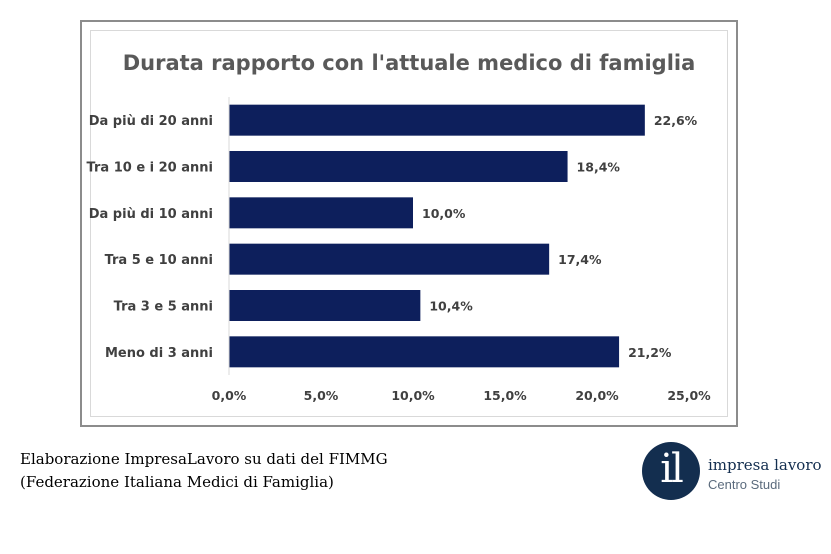 This screenshot has width=831, height=554. I want to click on x-tick-label: 10,0%, so click(413, 395).